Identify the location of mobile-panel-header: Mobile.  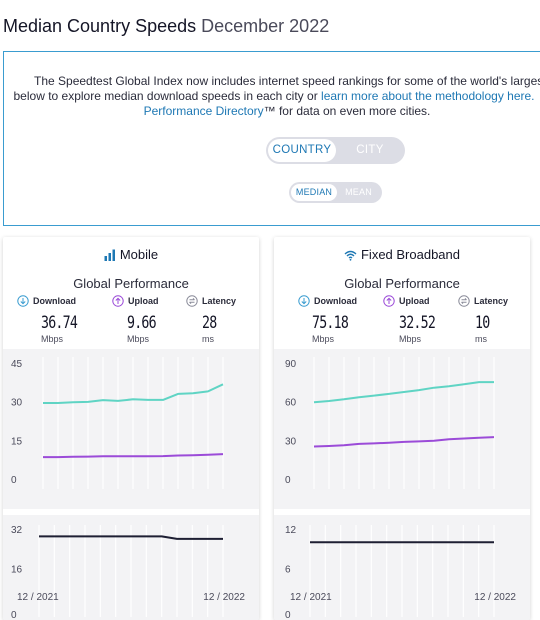
(131, 255).